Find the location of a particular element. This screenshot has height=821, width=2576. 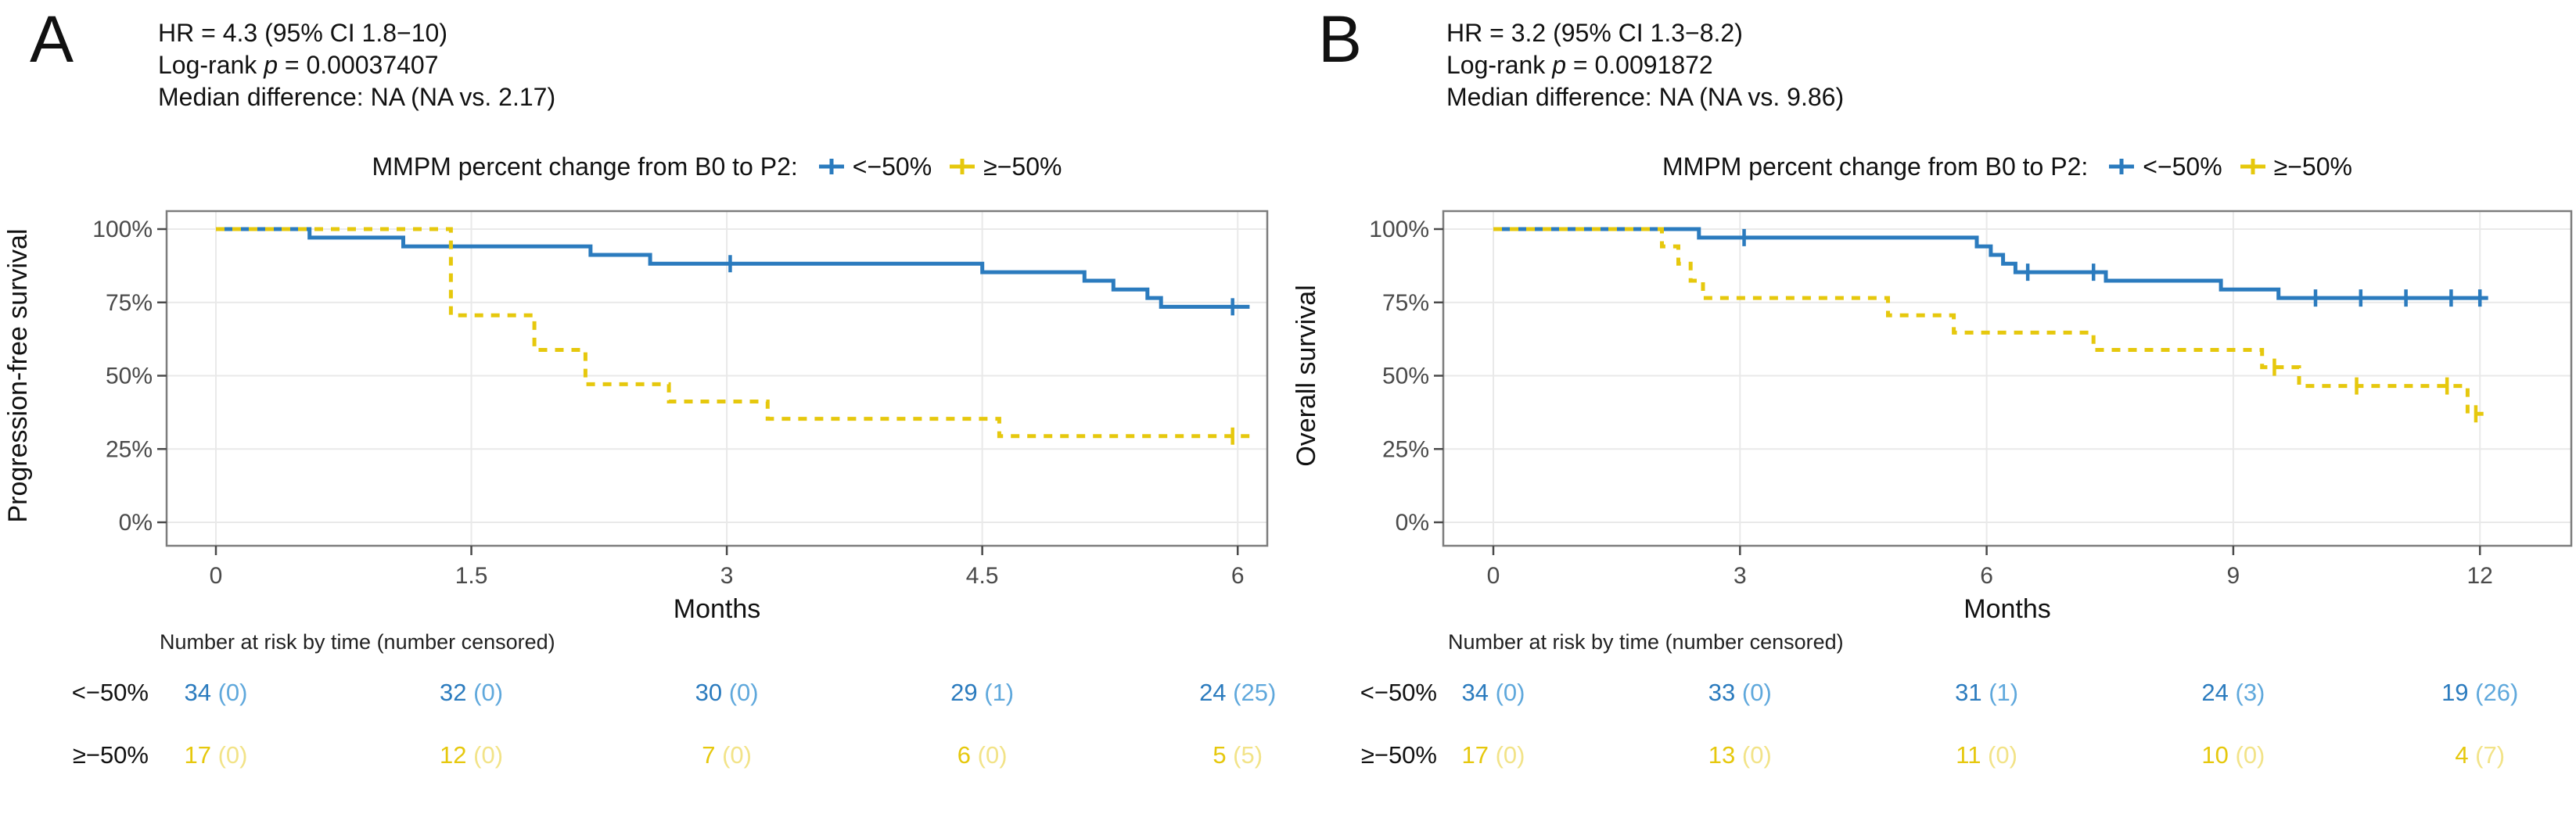

risk-n-at-risk: 11 is located at coordinates (1968, 755).